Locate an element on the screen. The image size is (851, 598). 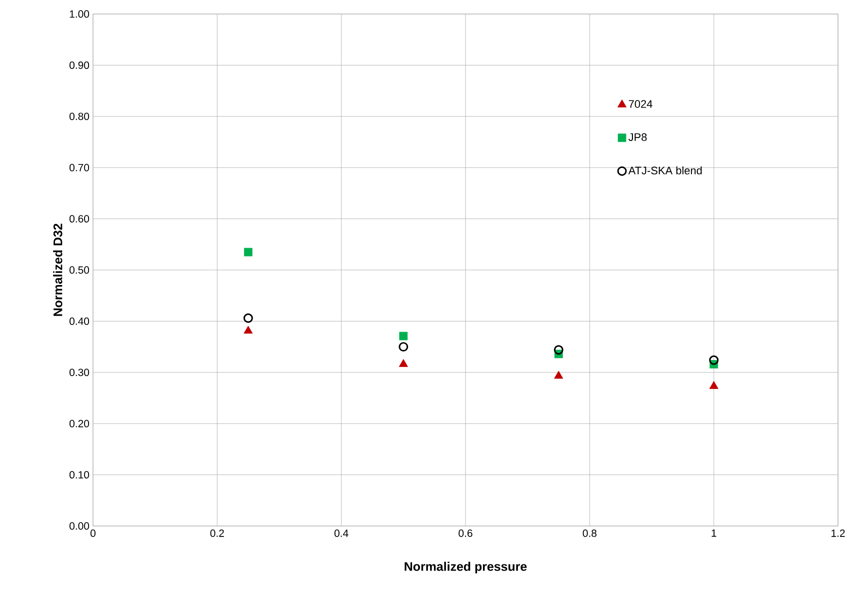
y-tick-label: 1.00 is located at coordinates (80, 14).